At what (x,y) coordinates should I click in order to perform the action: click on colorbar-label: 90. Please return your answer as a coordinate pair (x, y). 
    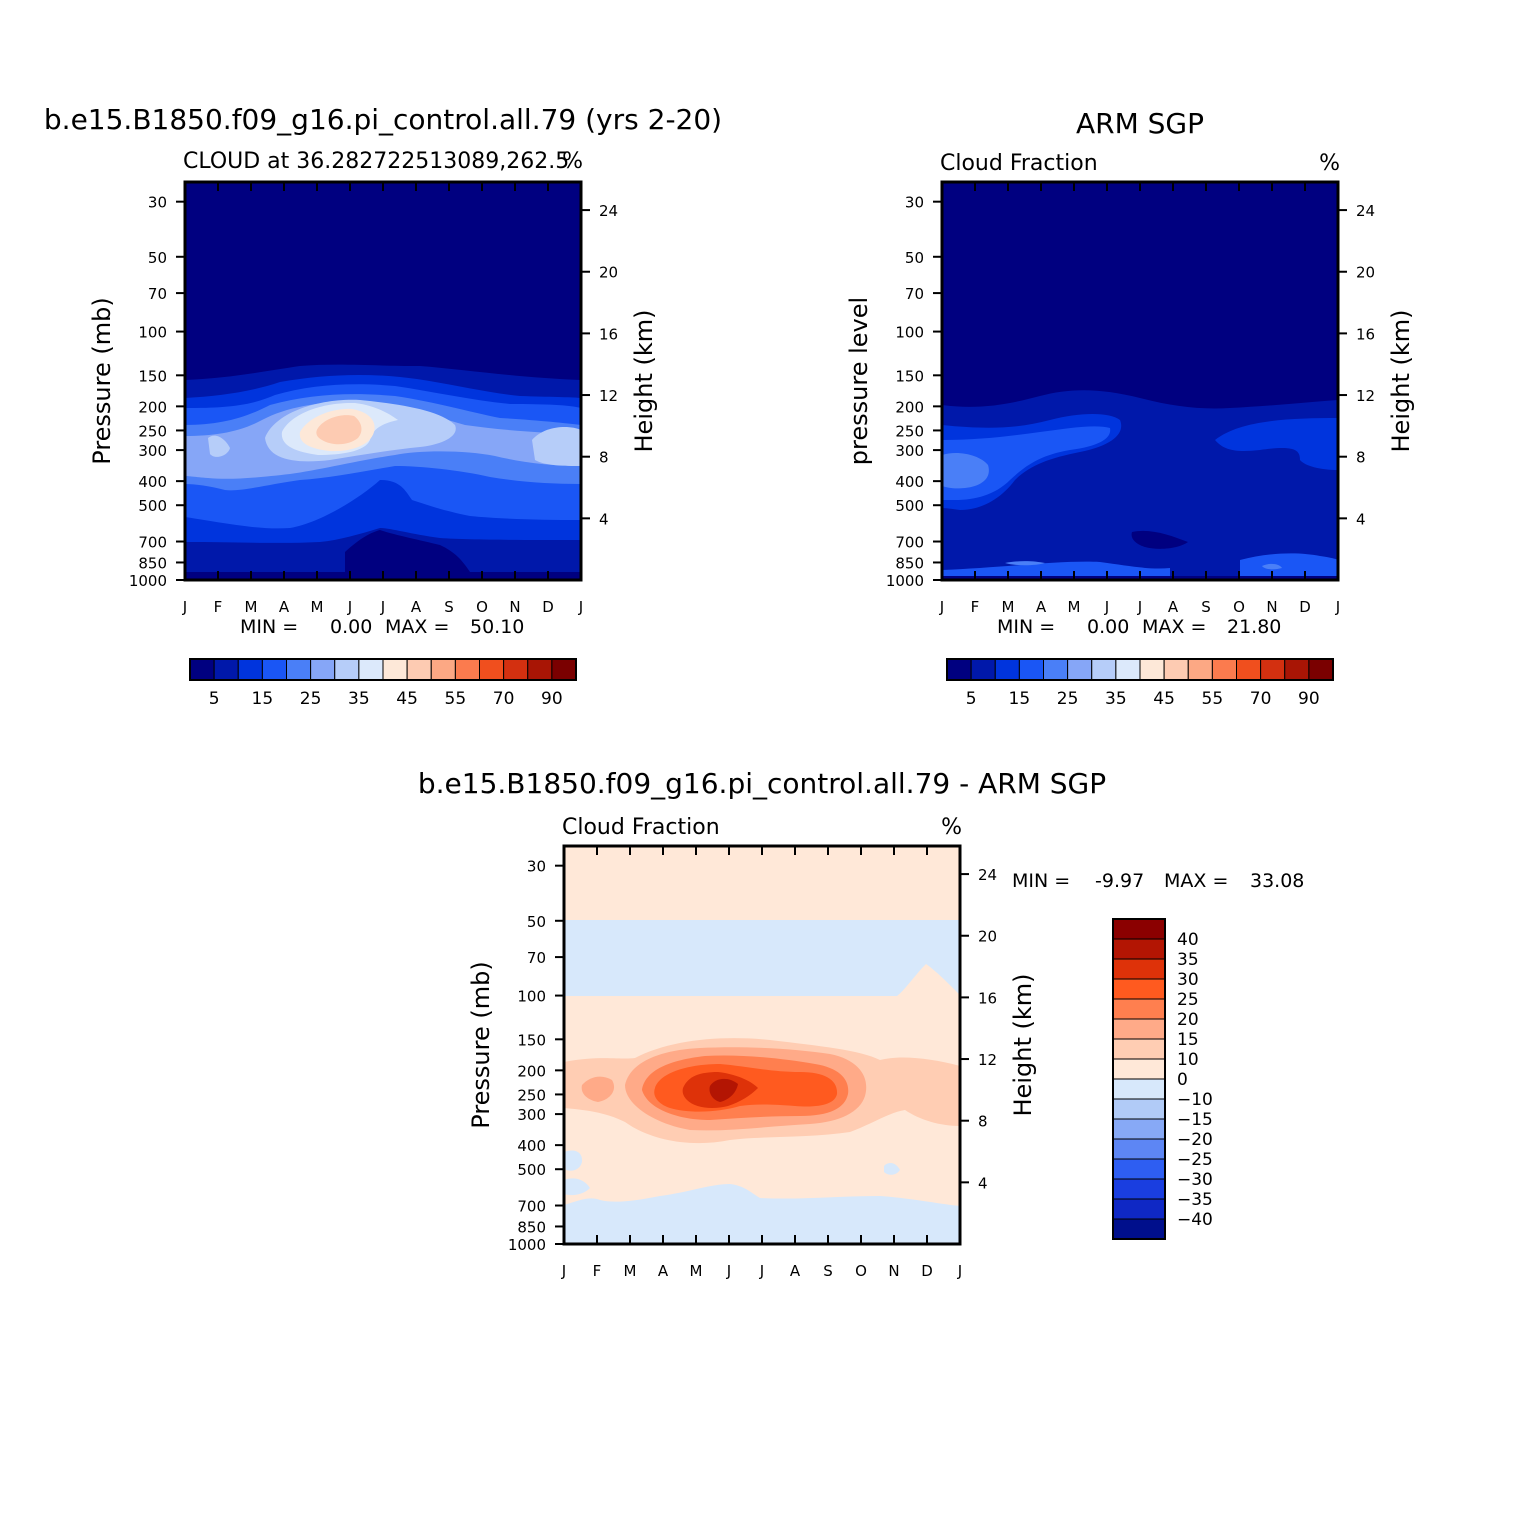
    Looking at the image, I should click on (1309, 699).